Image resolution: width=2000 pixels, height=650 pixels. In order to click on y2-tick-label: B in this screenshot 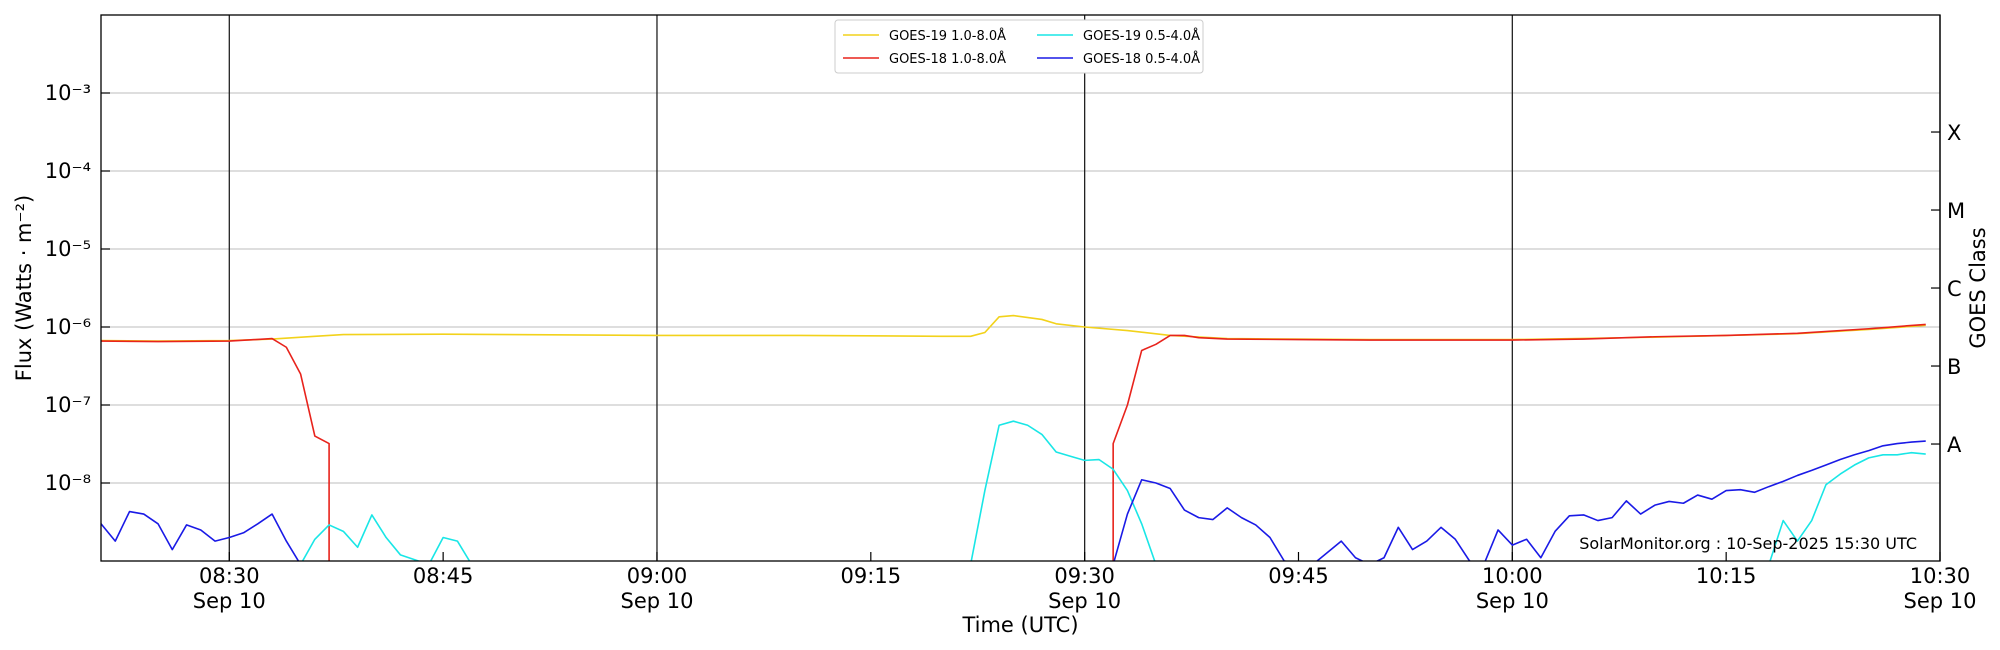, I will do `click(1954, 367)`.